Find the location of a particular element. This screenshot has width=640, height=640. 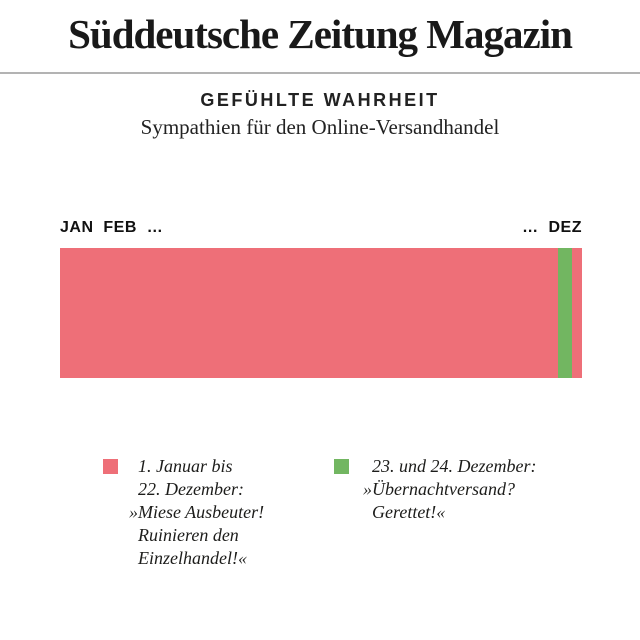

chart-subtitle: Sympathien für den Online-Versandhandel is located at coordinates (320, 127).